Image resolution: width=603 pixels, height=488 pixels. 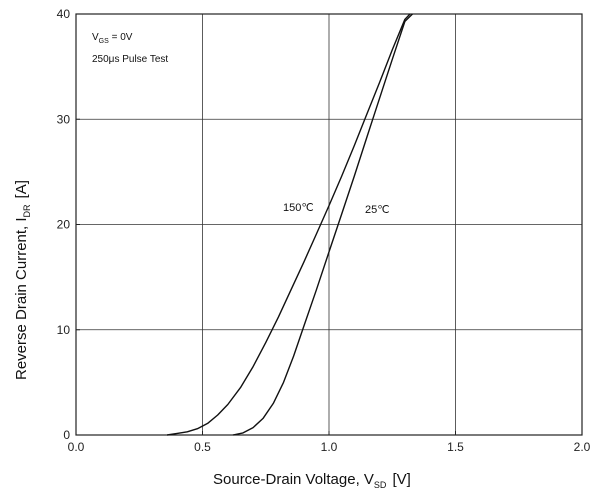 What do you see at coordinates (21, 298) in the screenshot?
I see `y-axis-title-main: Reverse Drain Current, I` at bounding box center [21, 298].